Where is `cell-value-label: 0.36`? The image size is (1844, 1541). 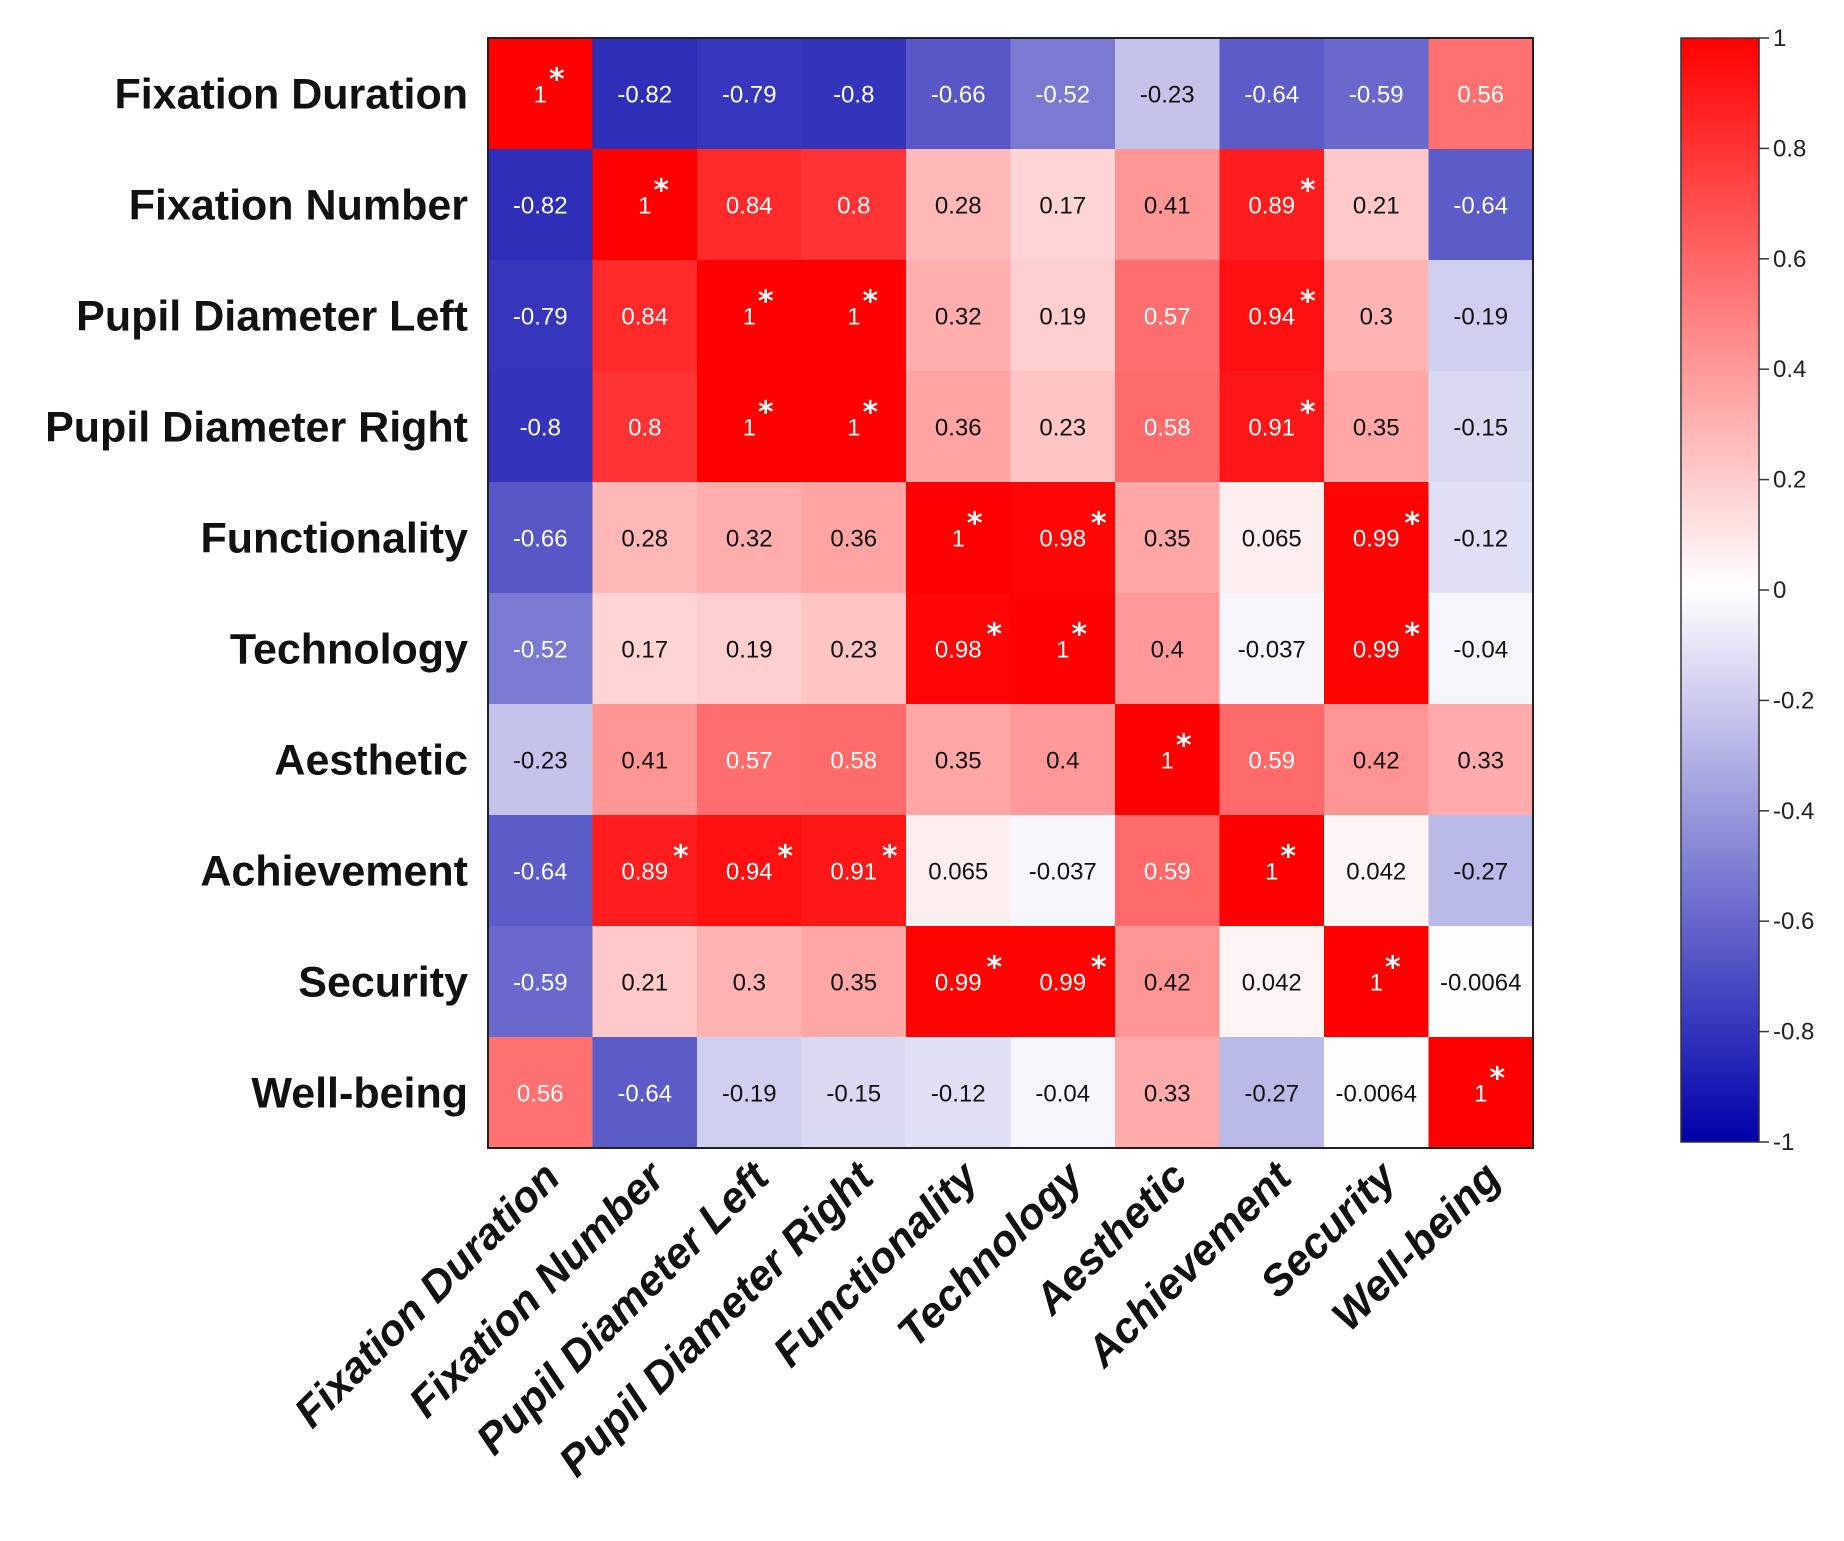 cell-value-label: 0.36 is located at coordinates (958, 428).